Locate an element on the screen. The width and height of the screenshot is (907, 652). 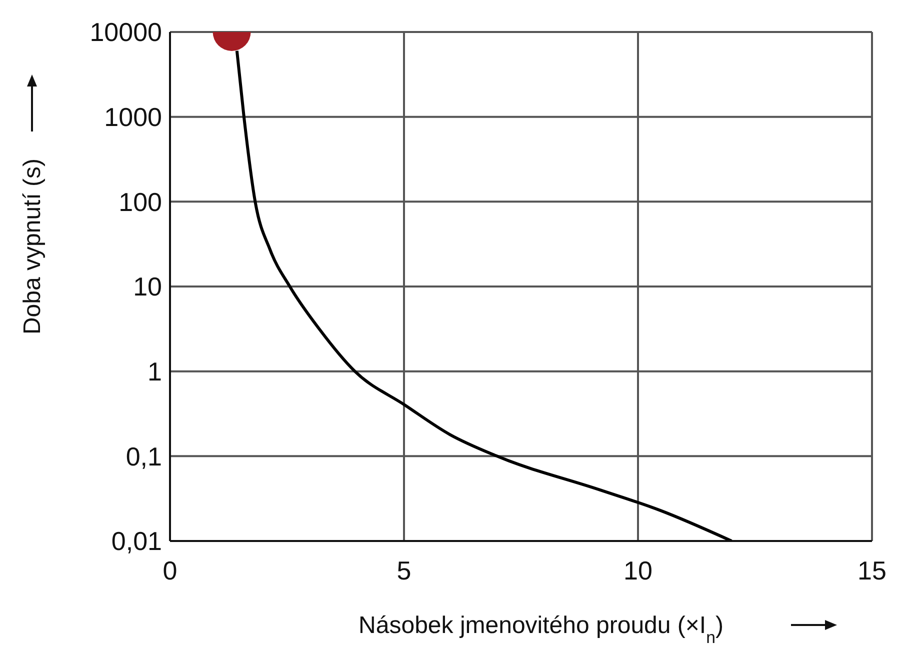
x-tick-label: 15 is located at coordinates (872, 570).